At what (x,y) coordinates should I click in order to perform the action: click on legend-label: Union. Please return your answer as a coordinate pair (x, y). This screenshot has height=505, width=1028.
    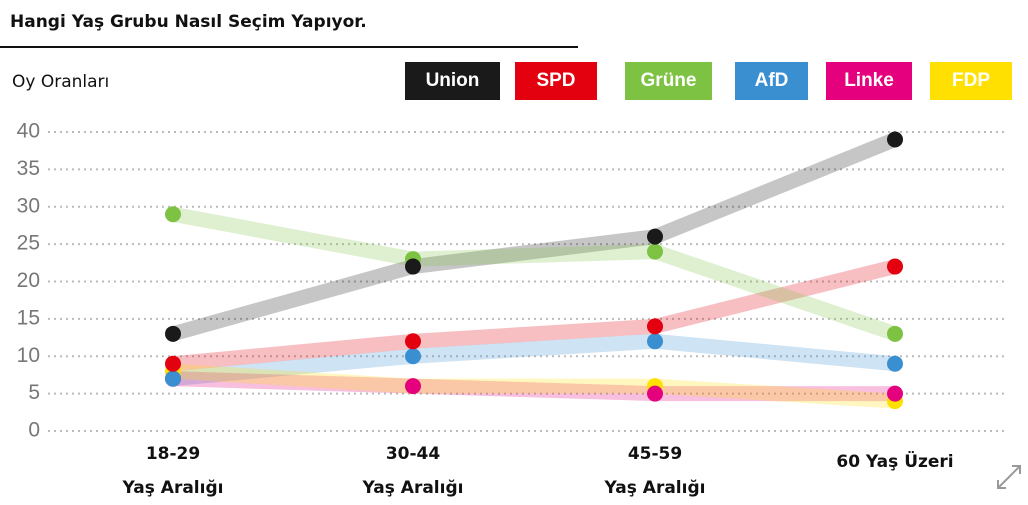
    Looking at the image, I should click on (453, 80).